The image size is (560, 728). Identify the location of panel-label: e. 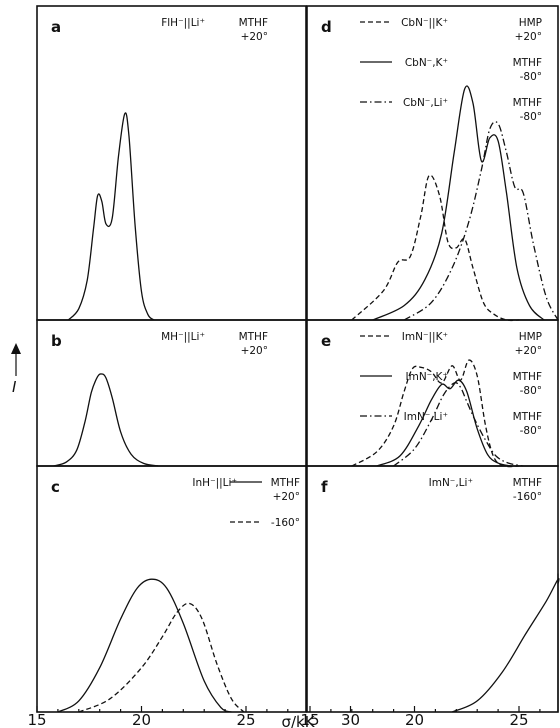
(326, 341).